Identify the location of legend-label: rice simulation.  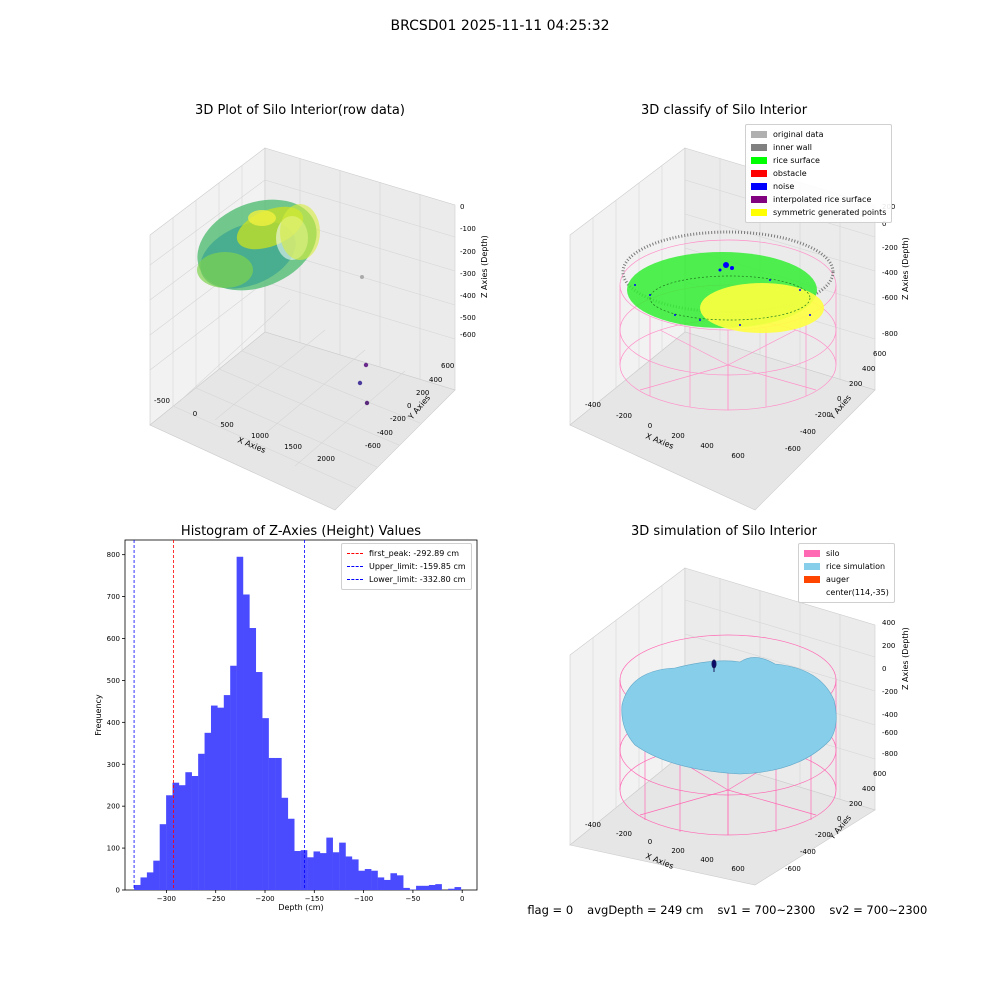
(856, 566).